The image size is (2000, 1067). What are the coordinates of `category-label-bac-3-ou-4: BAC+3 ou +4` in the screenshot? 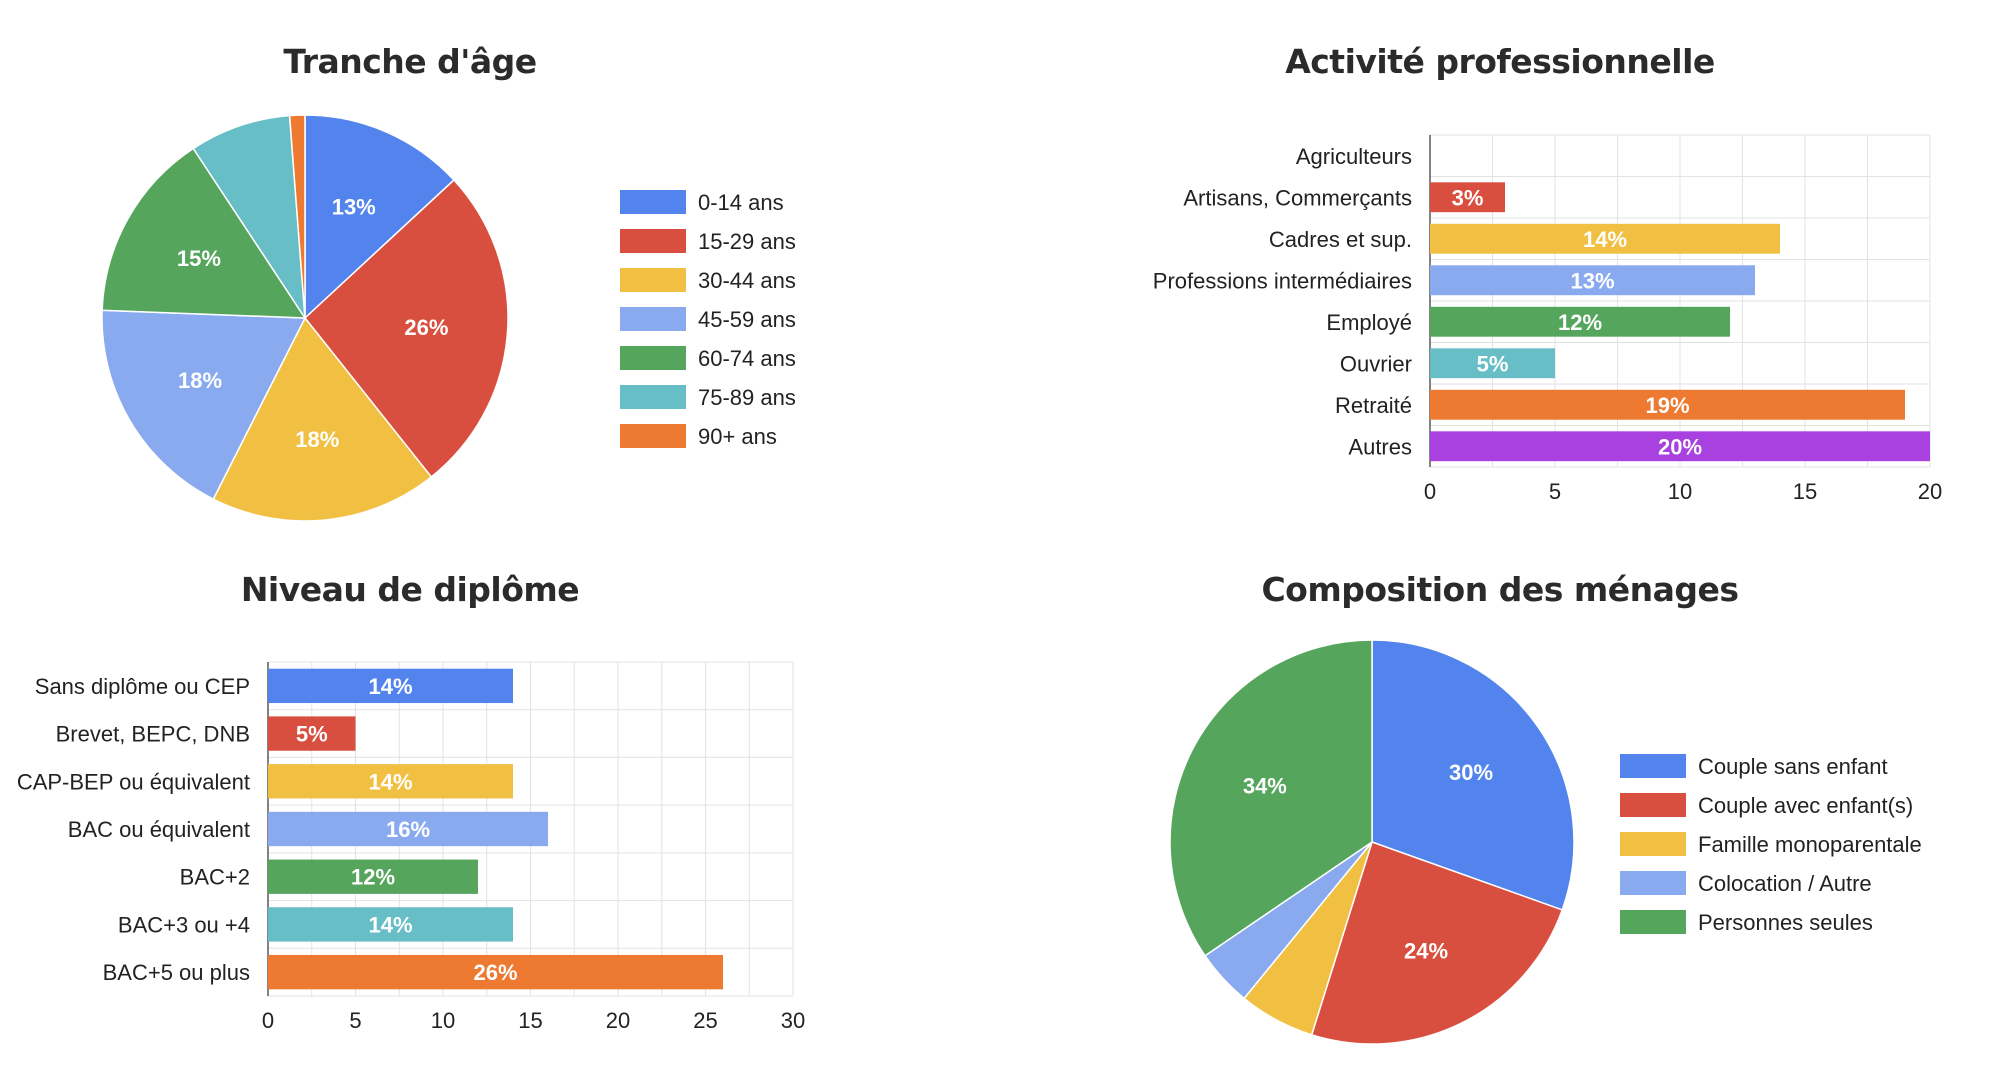 It's located at (184, 924).